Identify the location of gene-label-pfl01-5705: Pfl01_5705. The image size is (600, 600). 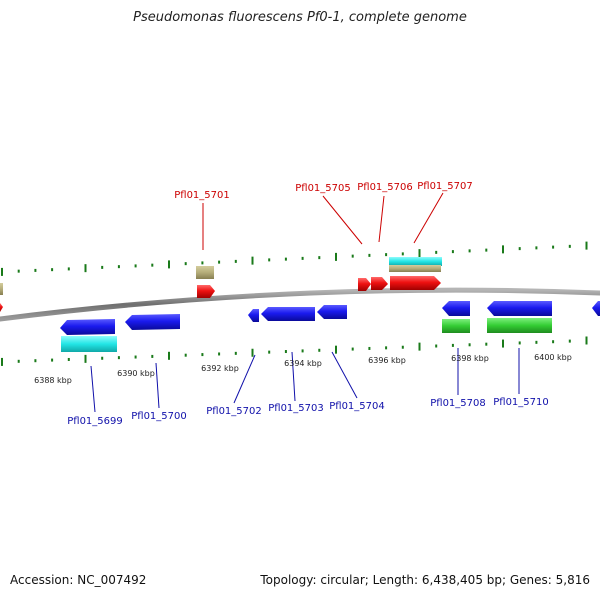
(323, 188).